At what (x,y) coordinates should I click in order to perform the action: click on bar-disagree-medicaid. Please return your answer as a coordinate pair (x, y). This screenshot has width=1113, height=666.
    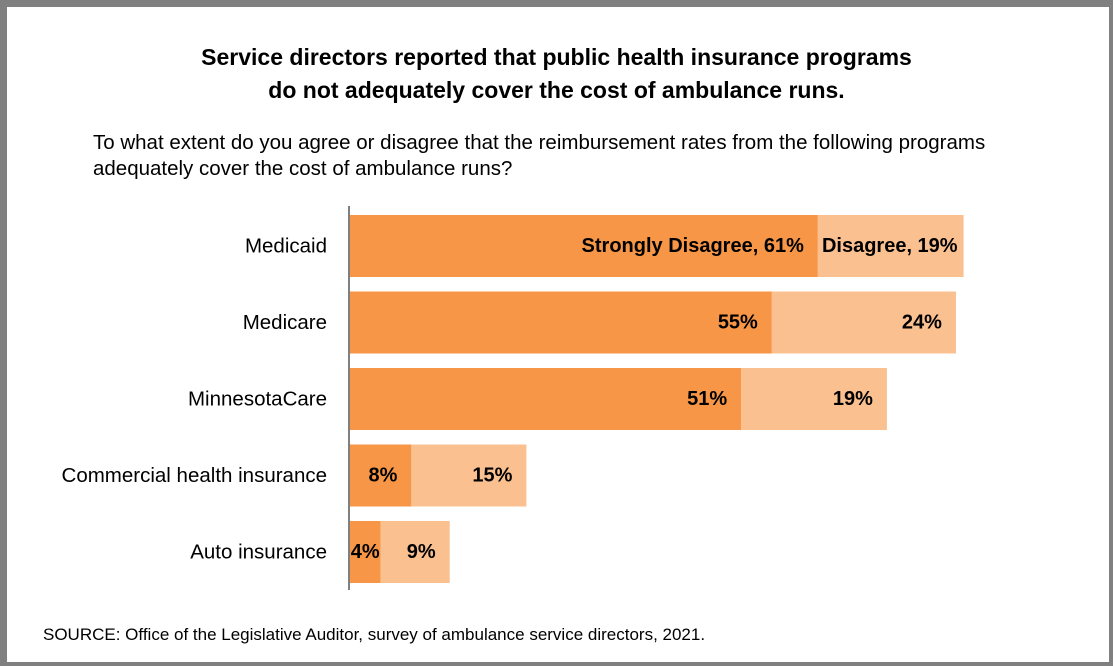
    Looking at the image, I should click on (890, 246).